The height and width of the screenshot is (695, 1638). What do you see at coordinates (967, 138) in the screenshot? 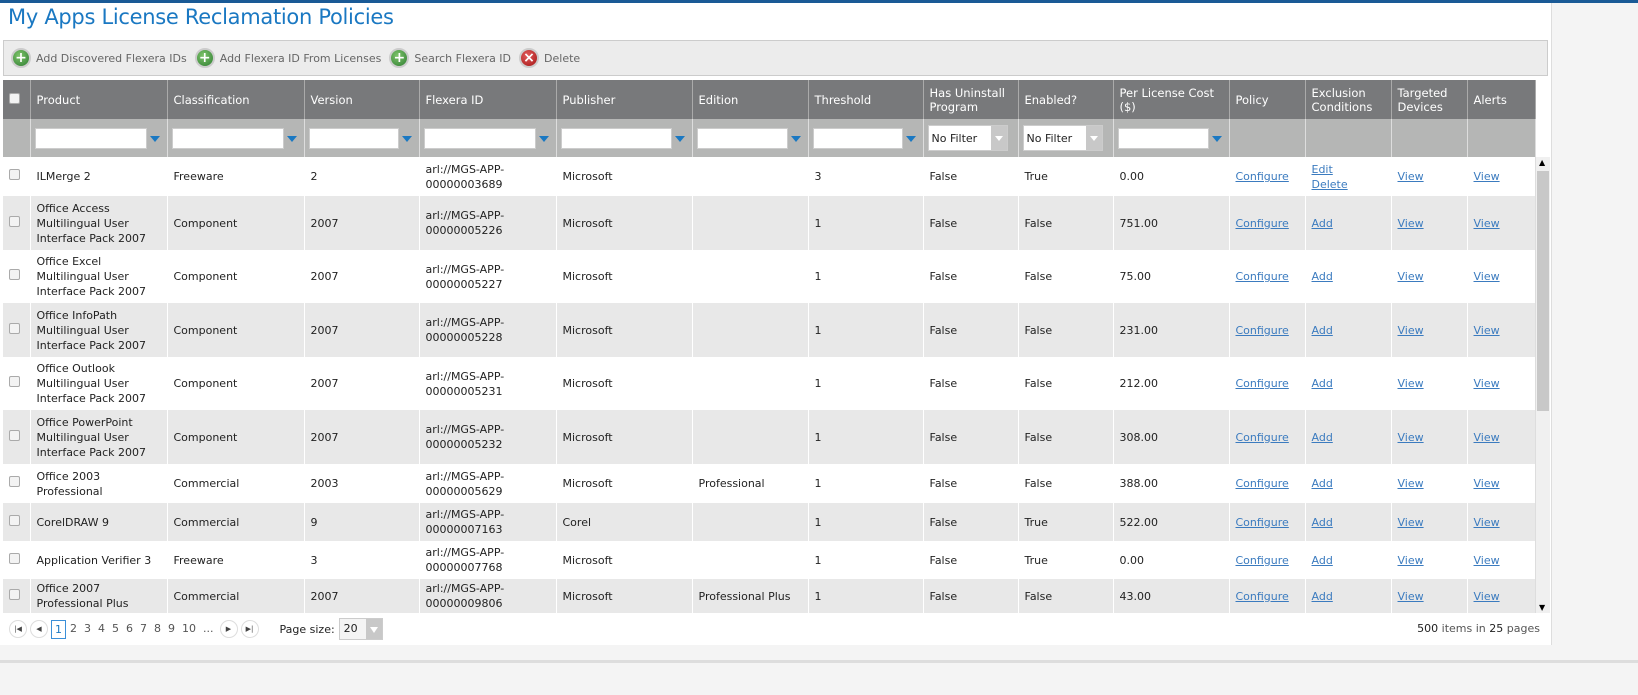
I see `has-uninstall-filter-select: No Filter` at bounding box center [967, 138].